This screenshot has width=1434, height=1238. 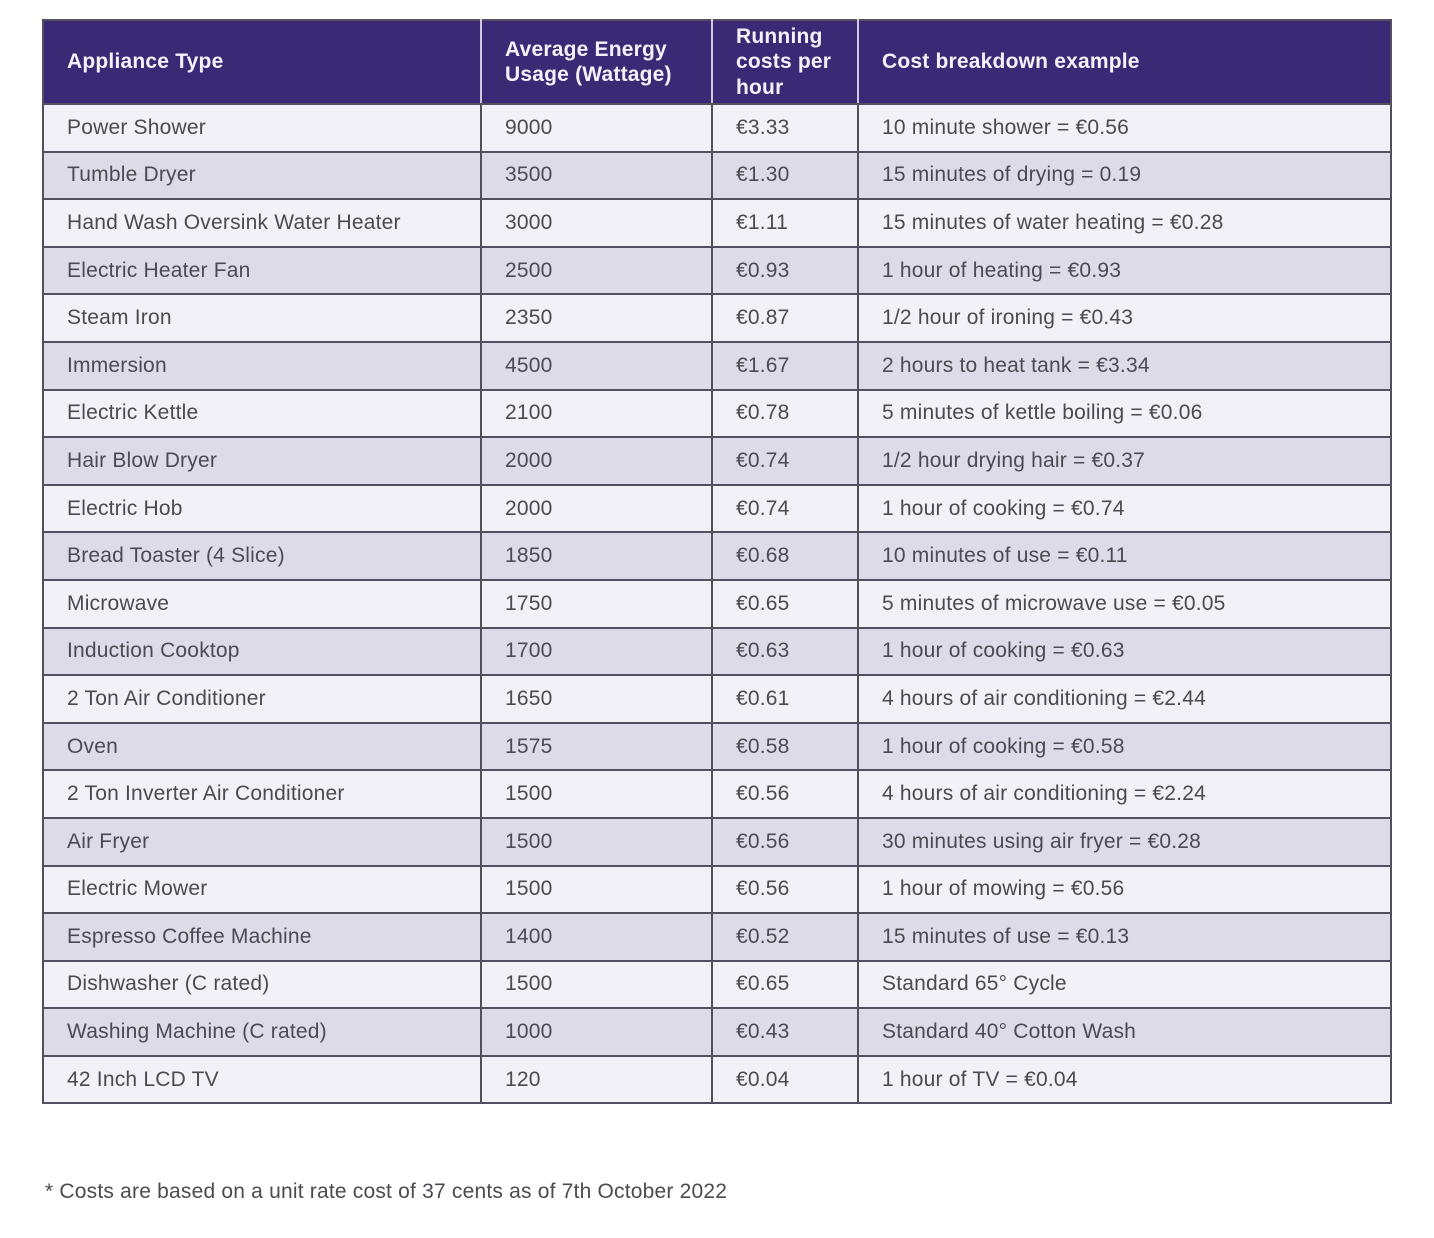 I want to click on appliance-type-cell: Steam Iron, so click(x=262, y=318).